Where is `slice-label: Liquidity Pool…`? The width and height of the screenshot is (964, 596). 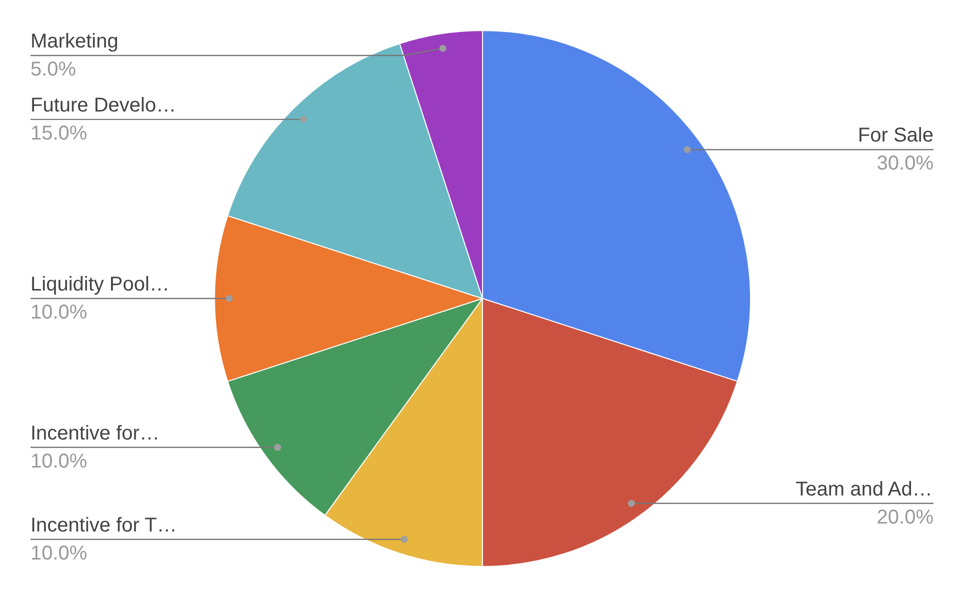
slice-label: Liquidity Pool… is located at coordinates (100, 285).